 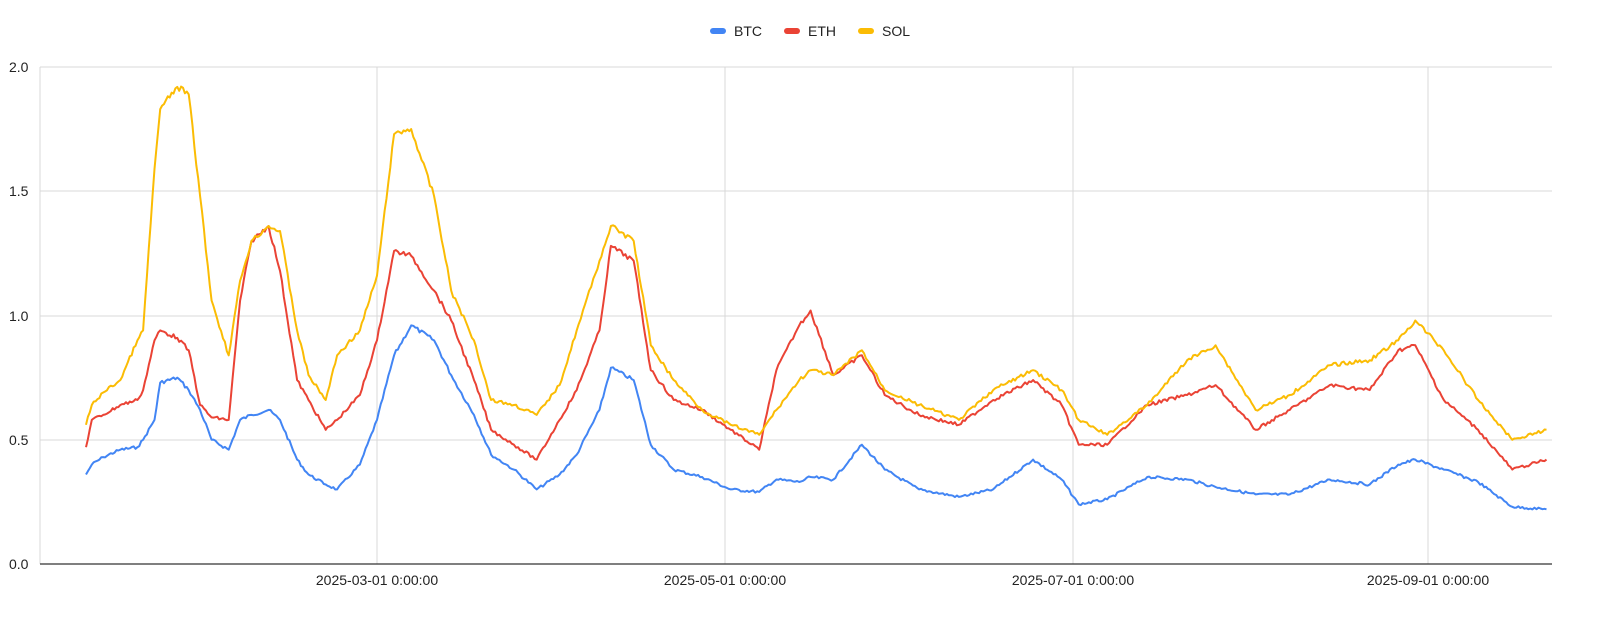 What do you see at coordinates (865, 31) in the screenshot?
I see `sol-swatch-icon` at bounding box center [865, 31].